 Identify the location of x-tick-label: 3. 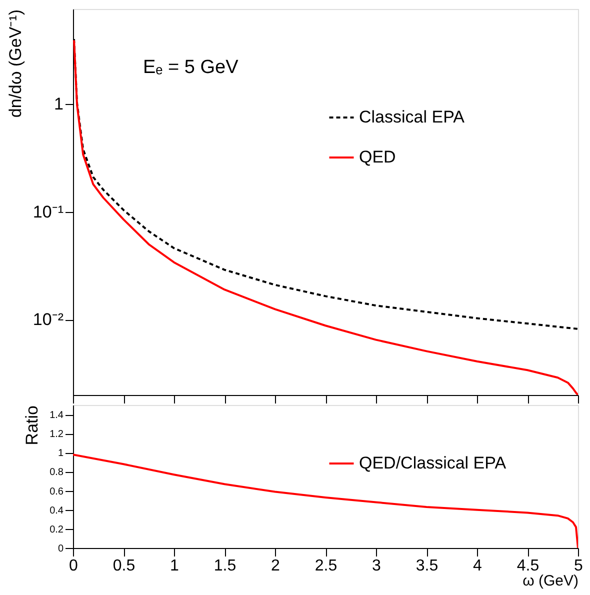
(377, 566).